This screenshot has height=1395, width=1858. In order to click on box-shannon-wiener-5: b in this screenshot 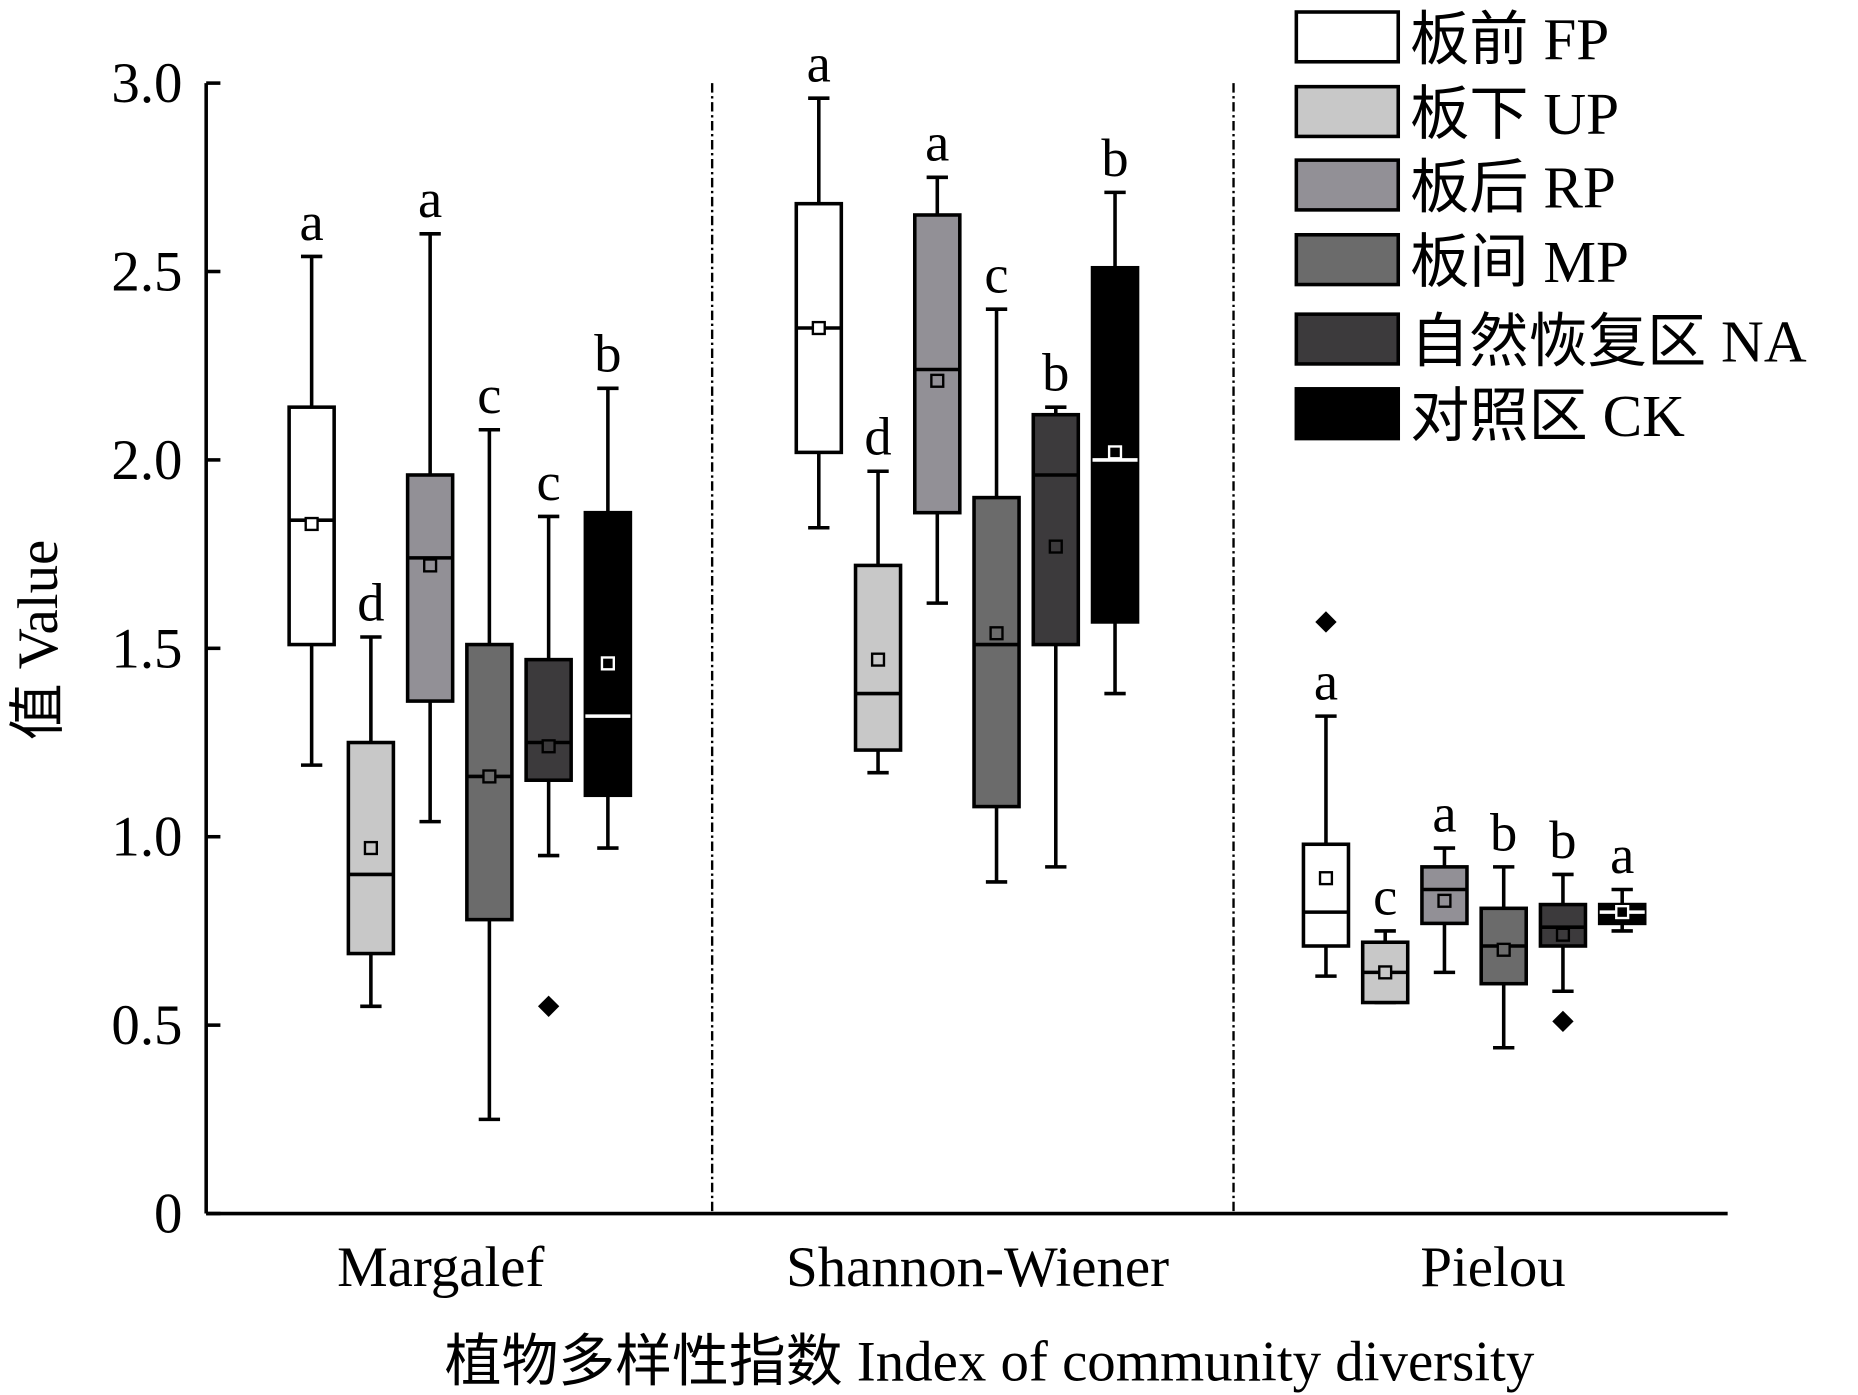, I will do `click(1115, 411)`.